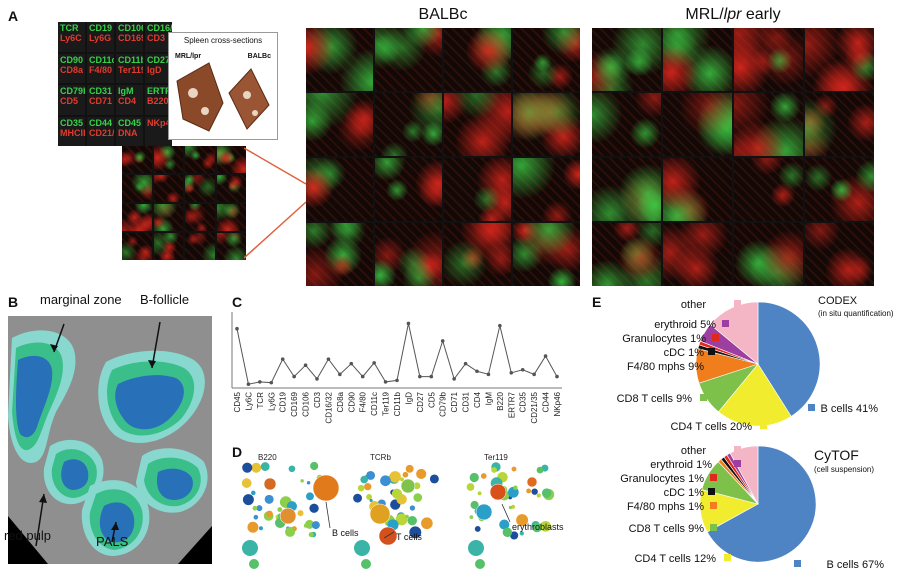 This screenshot has width=899, height=576. Describe the element at coordinates (409, 537) in the screenshot. I see `bubble-annotation: T cells` at that location.